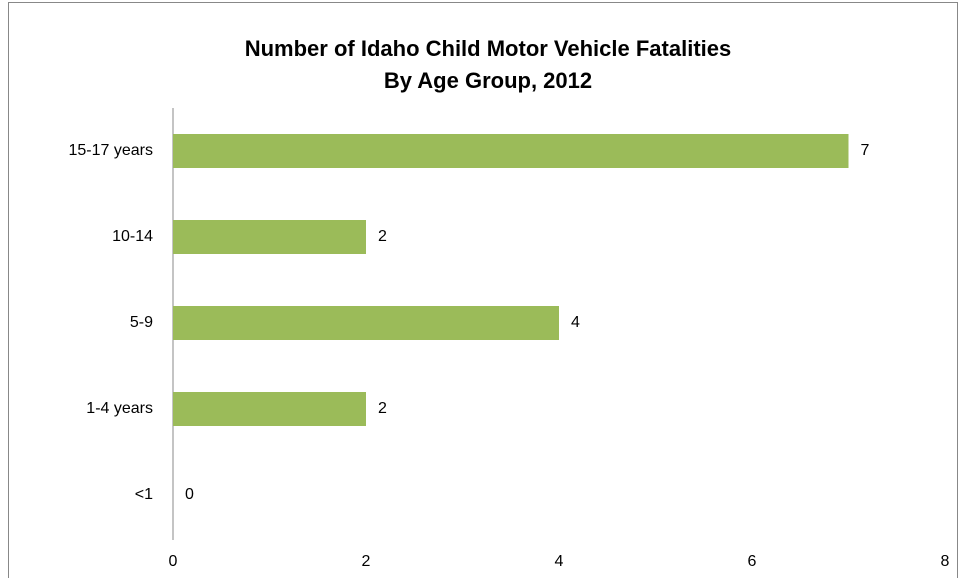  I want to click on x-tick-label: 4, so click(559, 561).